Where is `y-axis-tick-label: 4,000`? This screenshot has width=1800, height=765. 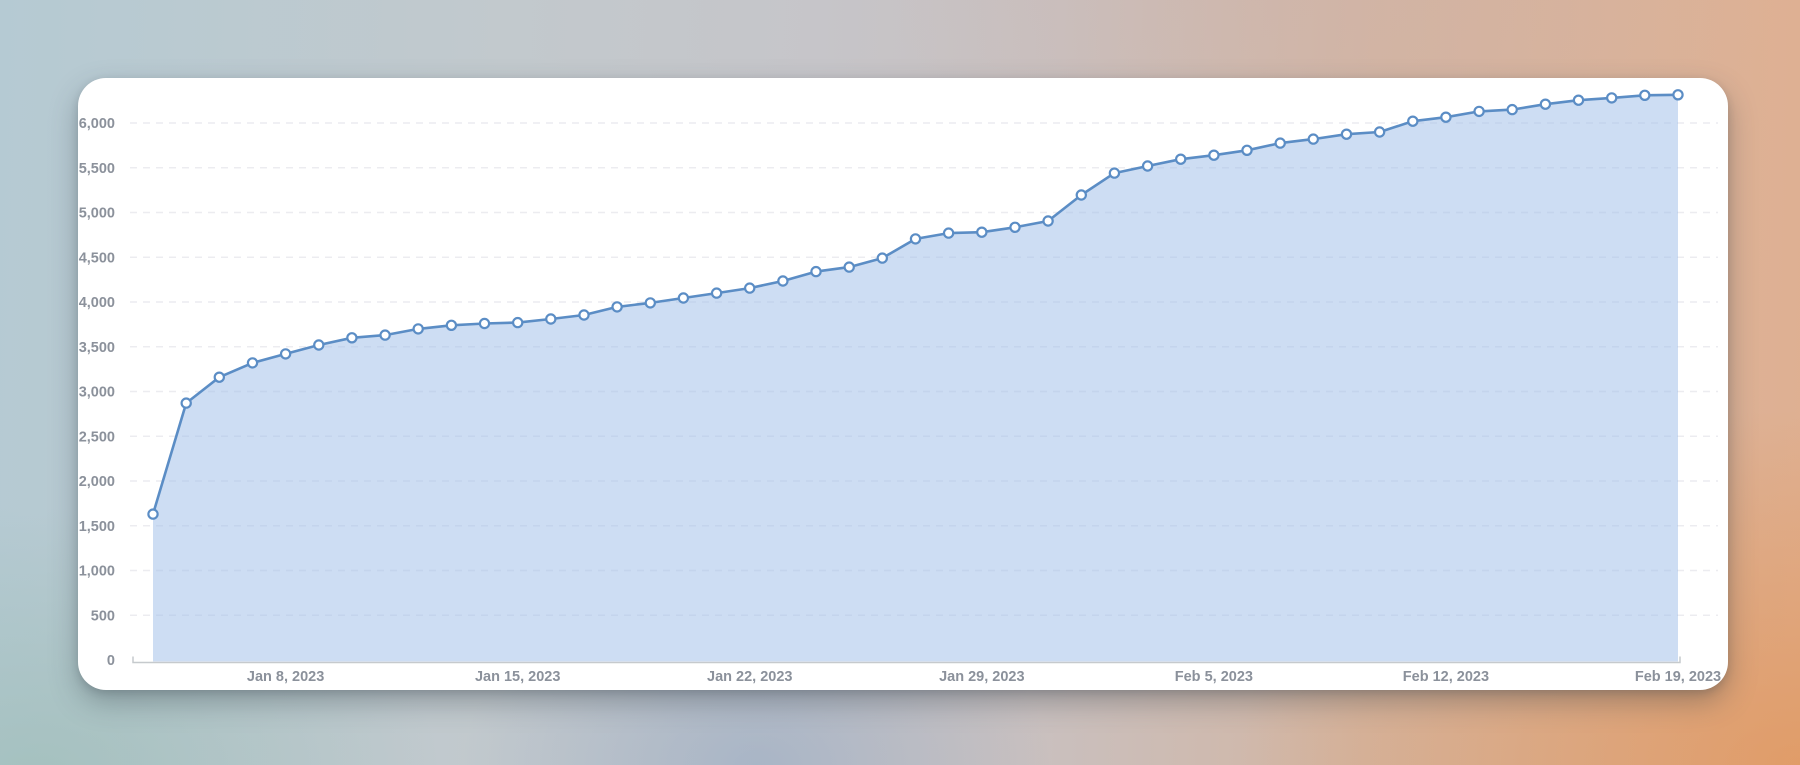 y-axis-tick-label: 4,000 is located at coordinates (97, 303).